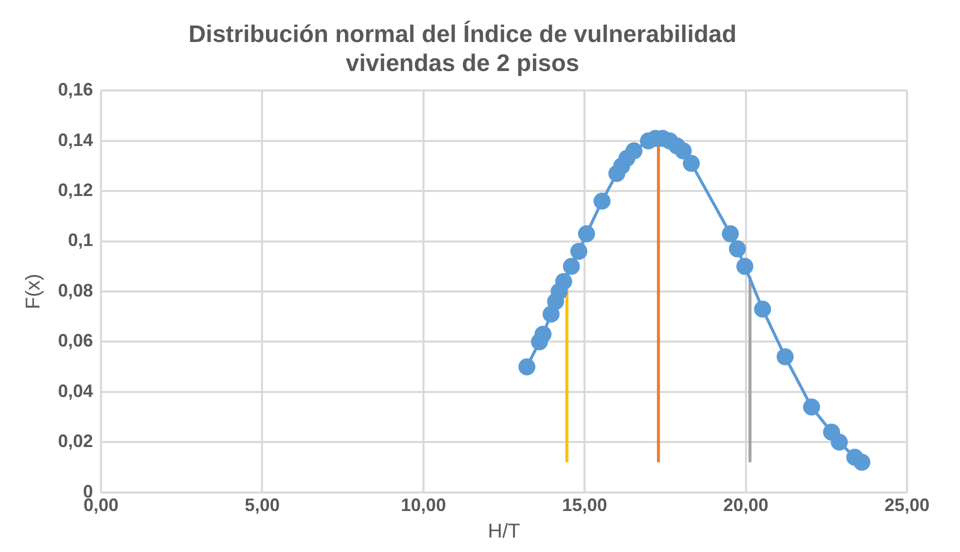 This screenshot has width=960, height=552. I want to click on y-axis-title: F(x), so click(33, 292).